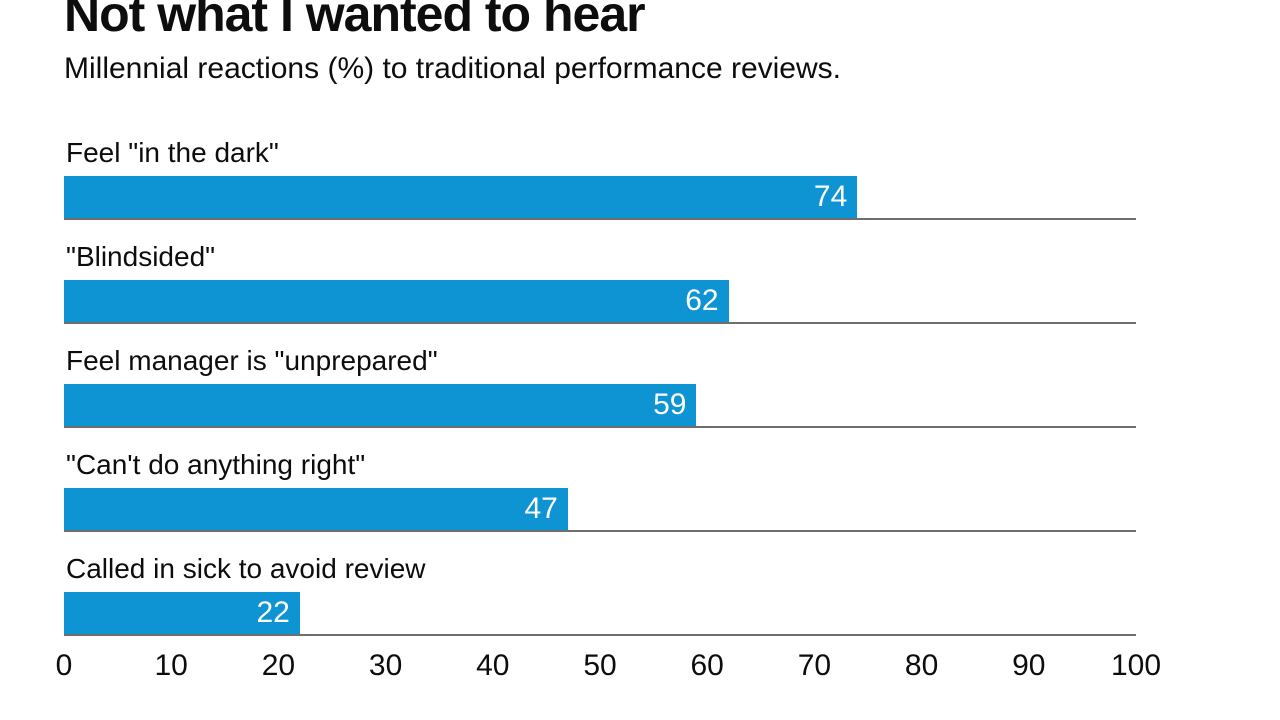 Image resolution: width=1280 pixels, height=720 pixels. What do you see at coordinates (172, 152) in the screenshot?
I see `bar-label: Feel "in the dark"` at bounding box center [172, 152].